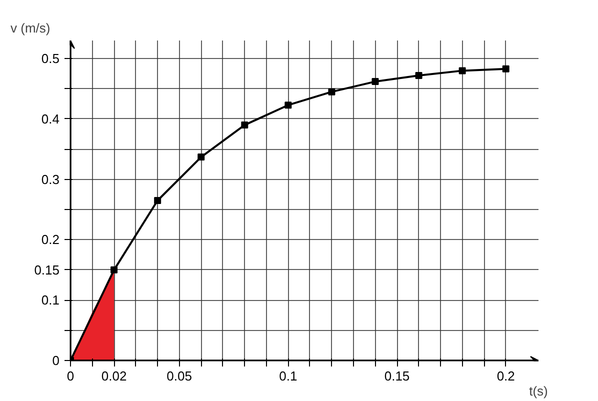 Image resolution: width=598 pixels, height=401 pixels. What do you see at coordinates (538, 391) in the screenshot?
I see `x-axis-title: t(s)` at bounding box center [538, 391].